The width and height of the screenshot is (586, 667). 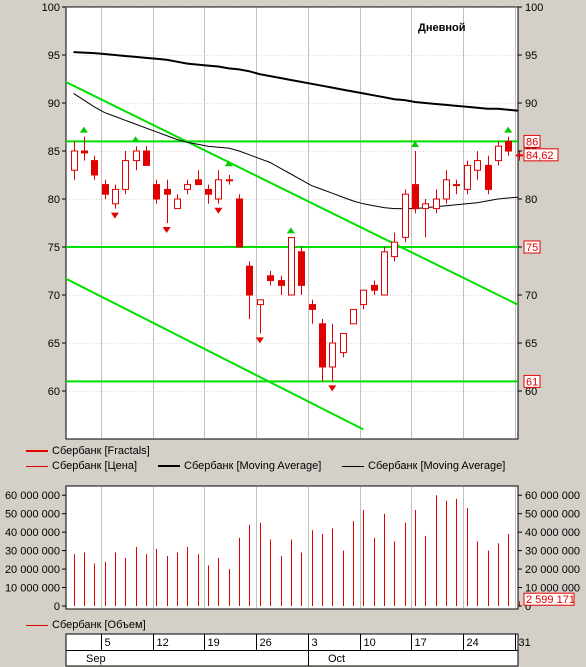 What do you see at coordinates (525, 643) in the screenshot?
I see `day-label-8: 31` at bounding box center [525, 643].